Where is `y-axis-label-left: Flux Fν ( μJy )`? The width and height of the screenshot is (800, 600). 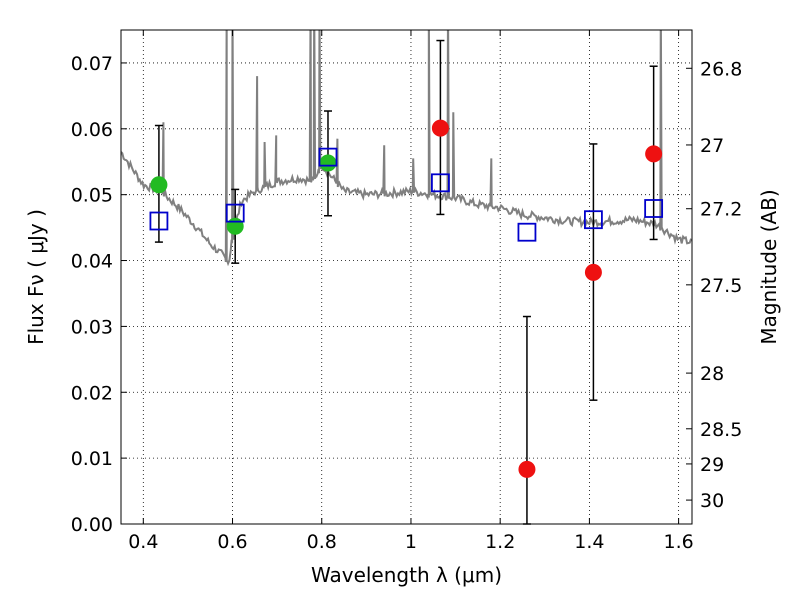
y-axis-label-left: Flux Fν ( μJy ) is located at coordinates (36, 277).